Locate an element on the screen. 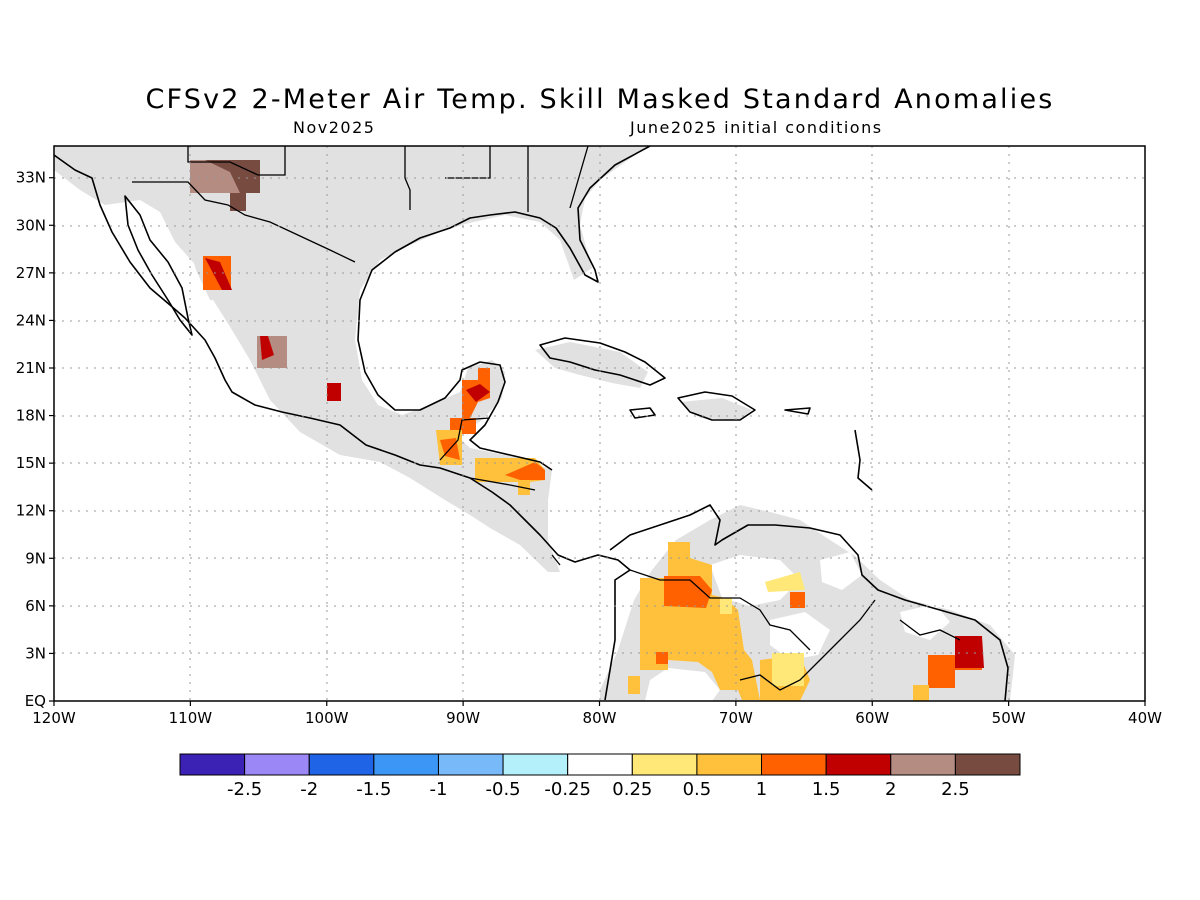  colorbar-label: 0.5 is located at coordinates (697, 789).